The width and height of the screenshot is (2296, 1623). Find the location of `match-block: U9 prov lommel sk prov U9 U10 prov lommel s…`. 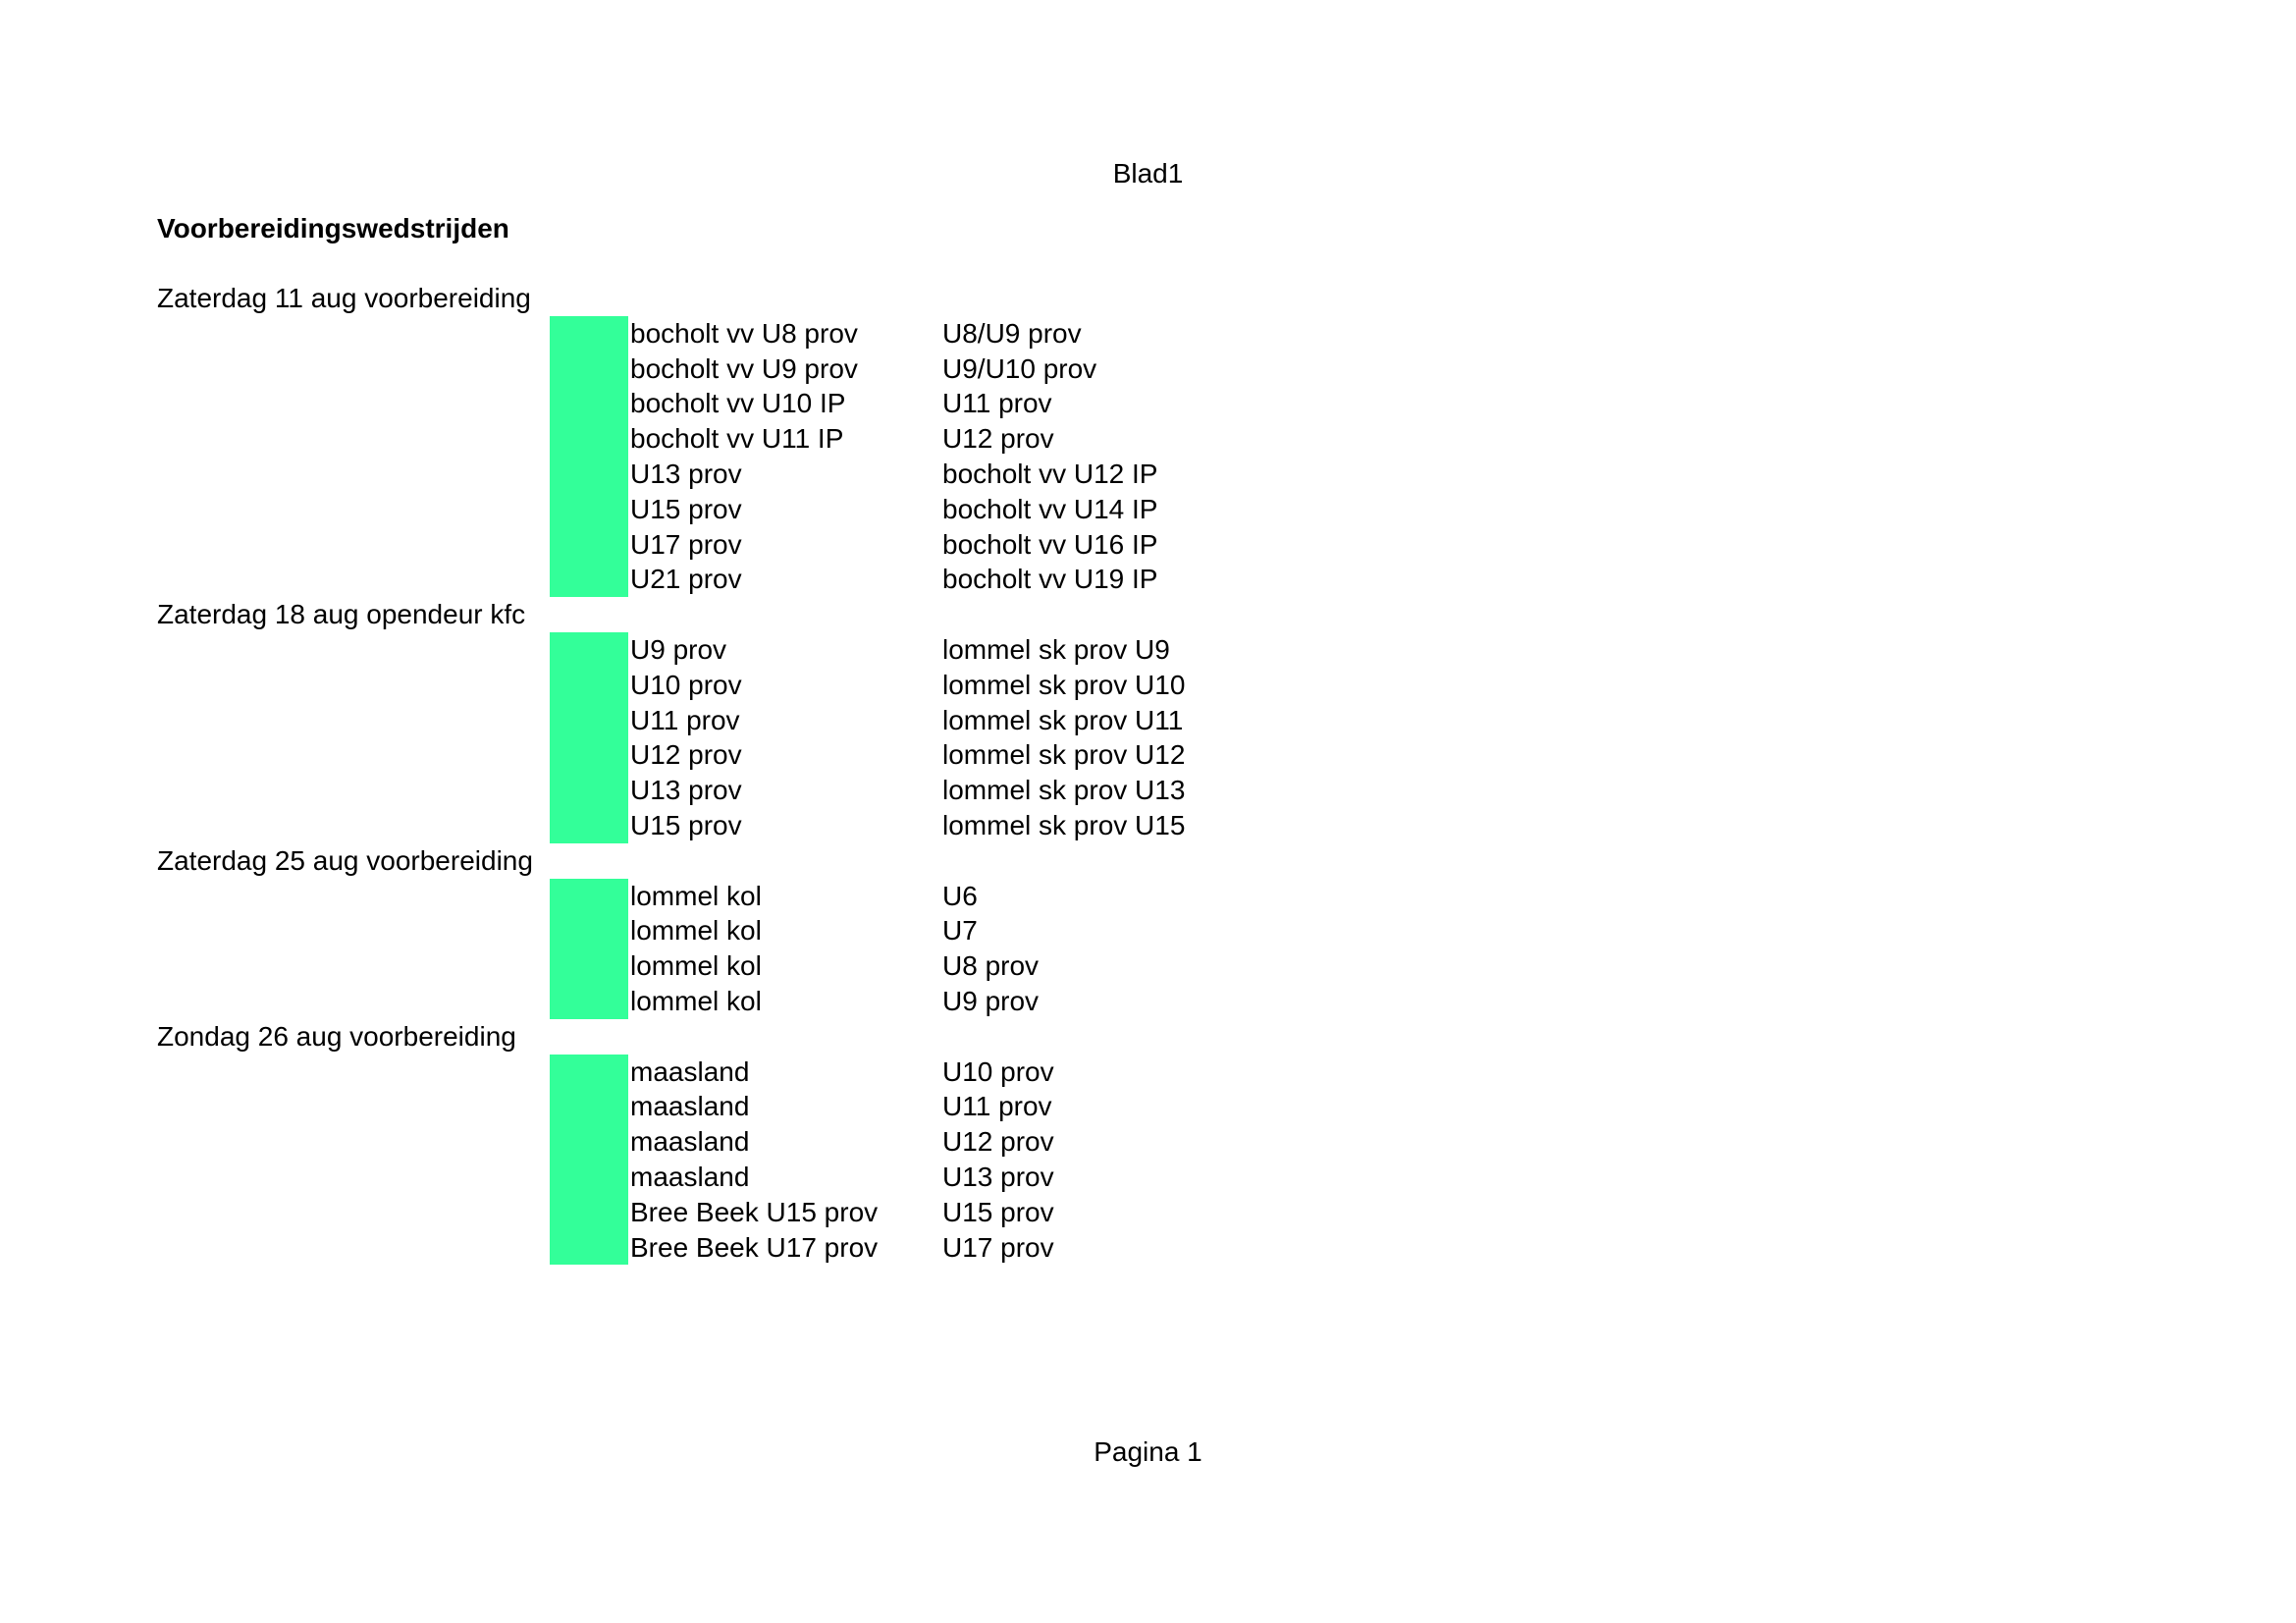

match-block: U9 prov lommel sk prov U9 U10 prov lommel s… is located at coordinates (746, 737).